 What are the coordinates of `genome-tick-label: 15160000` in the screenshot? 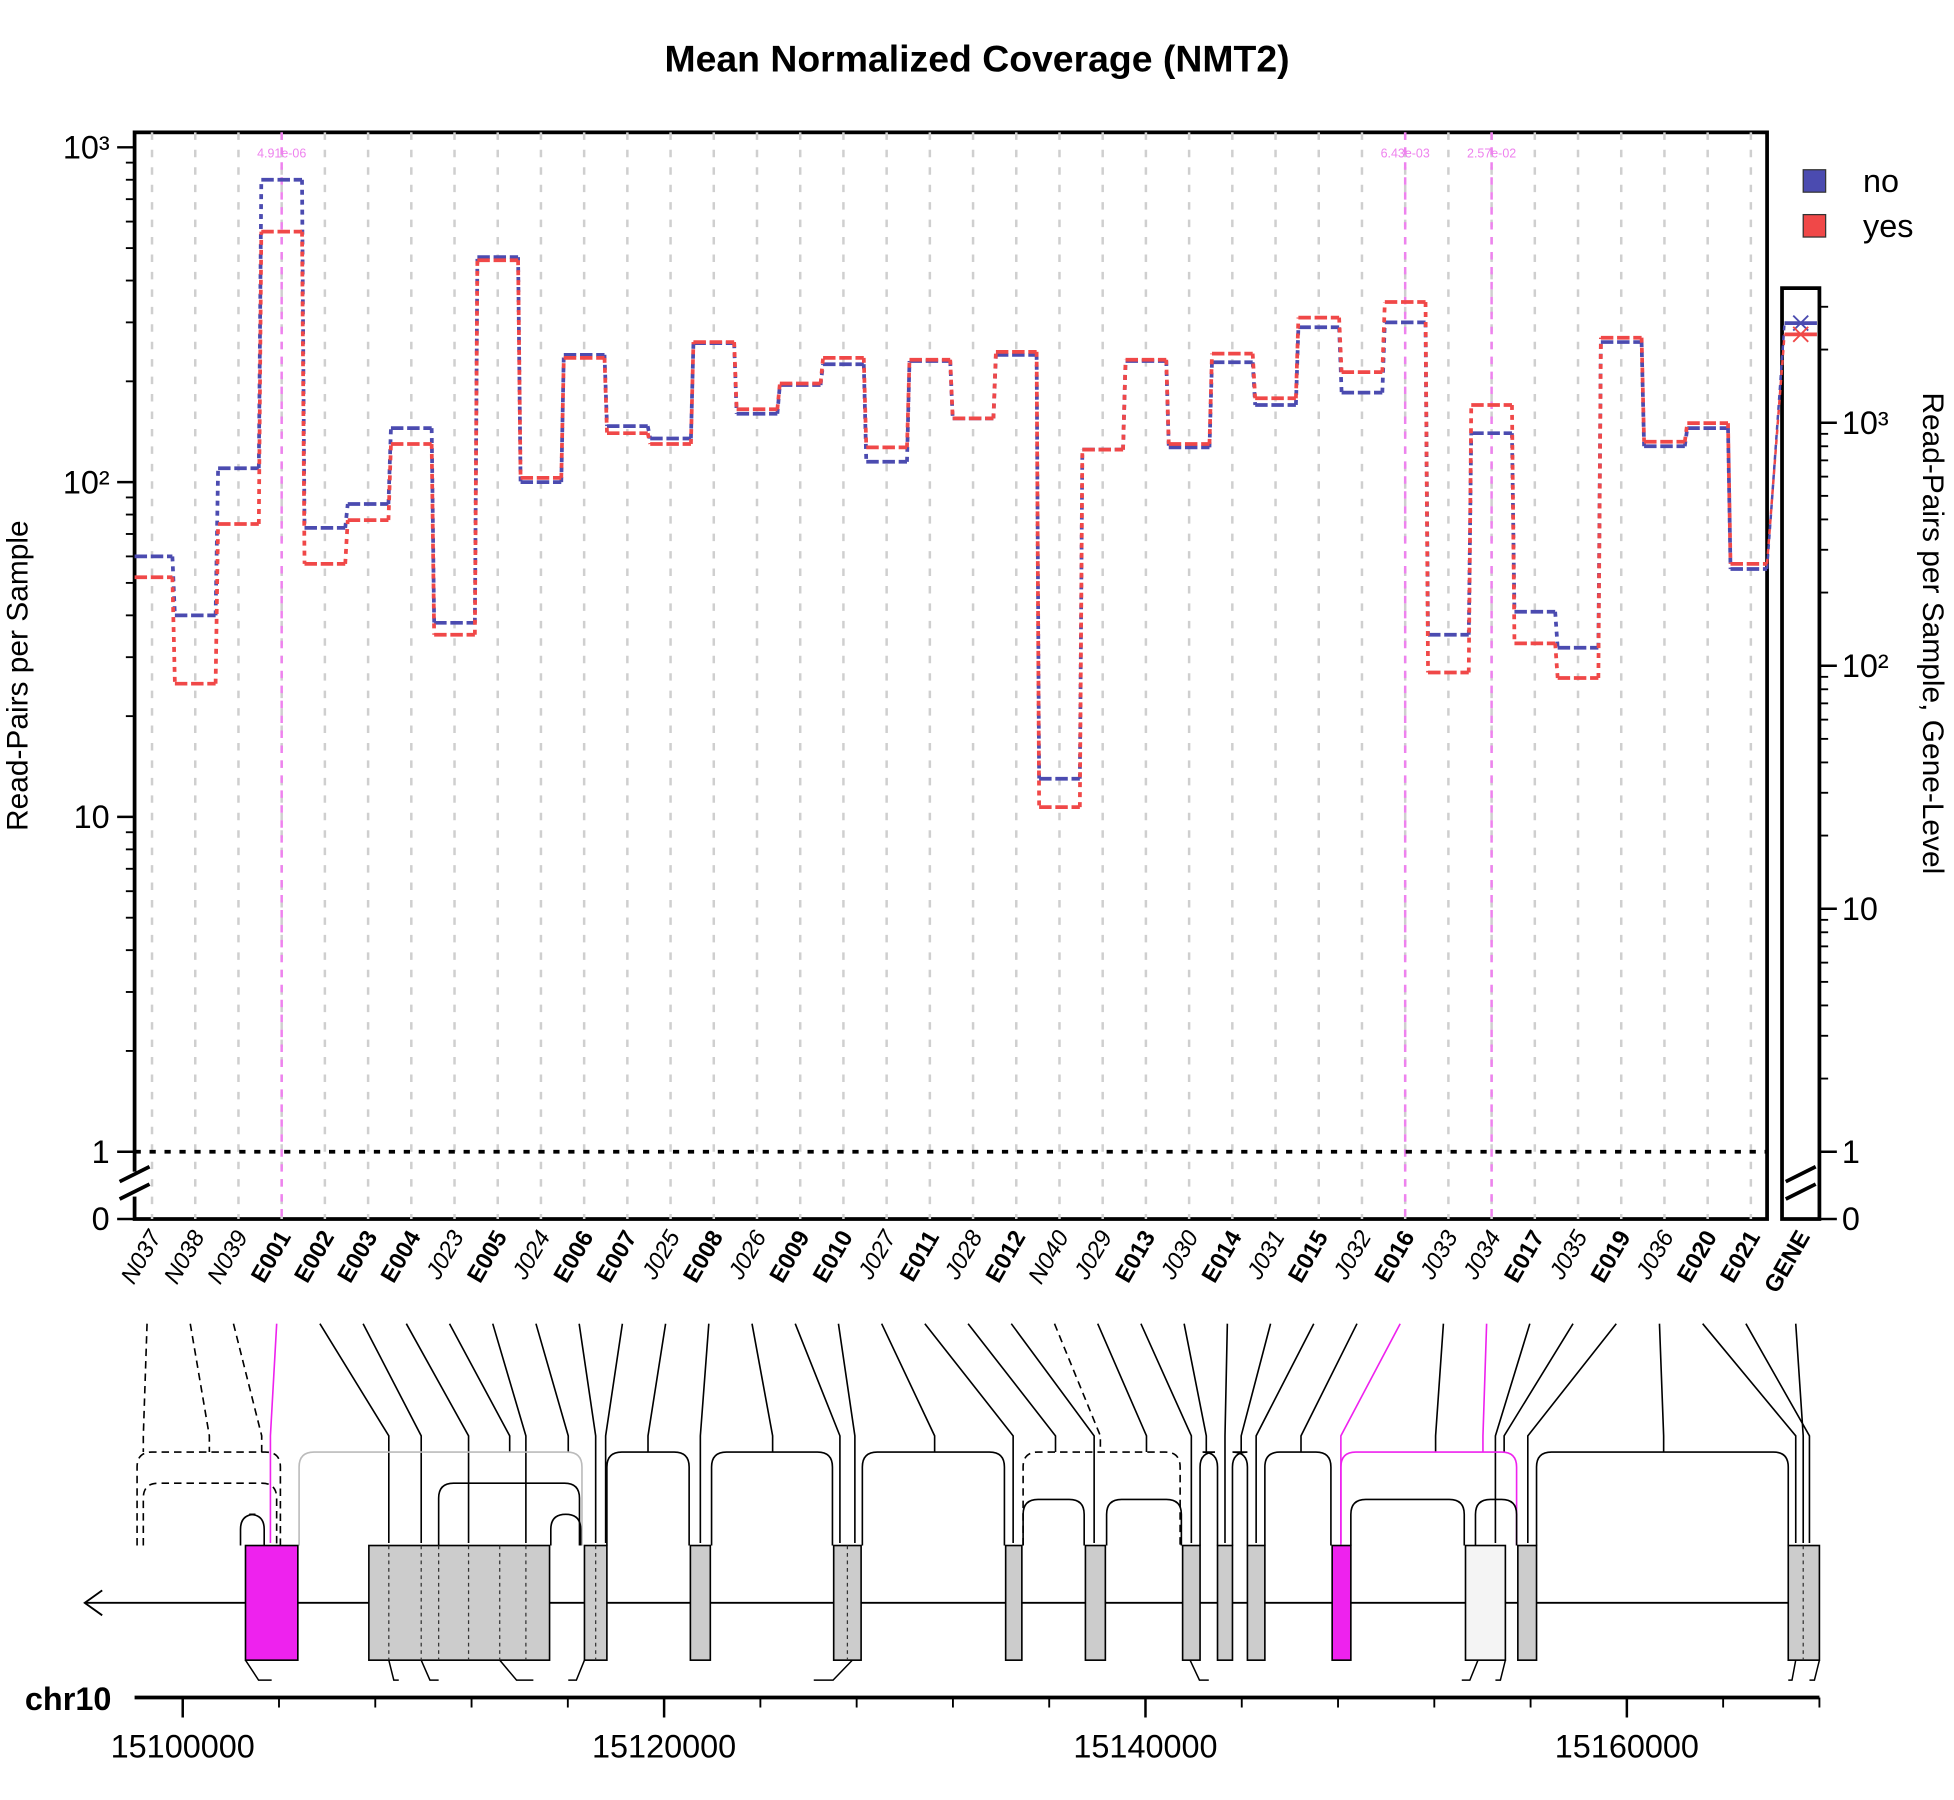 It's located at (1627, 1746).